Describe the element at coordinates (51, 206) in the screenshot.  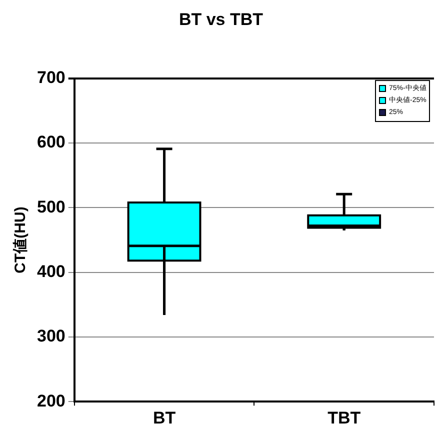
I see `y-tick-label: 500` at that location.